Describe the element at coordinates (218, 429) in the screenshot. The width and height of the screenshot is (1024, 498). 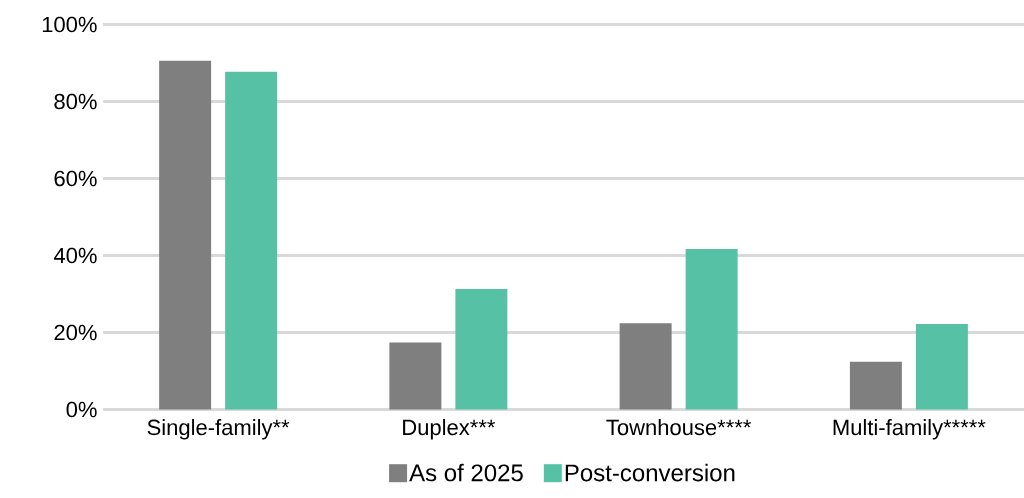
I see `x-tick-label: Single-family**` at that location.